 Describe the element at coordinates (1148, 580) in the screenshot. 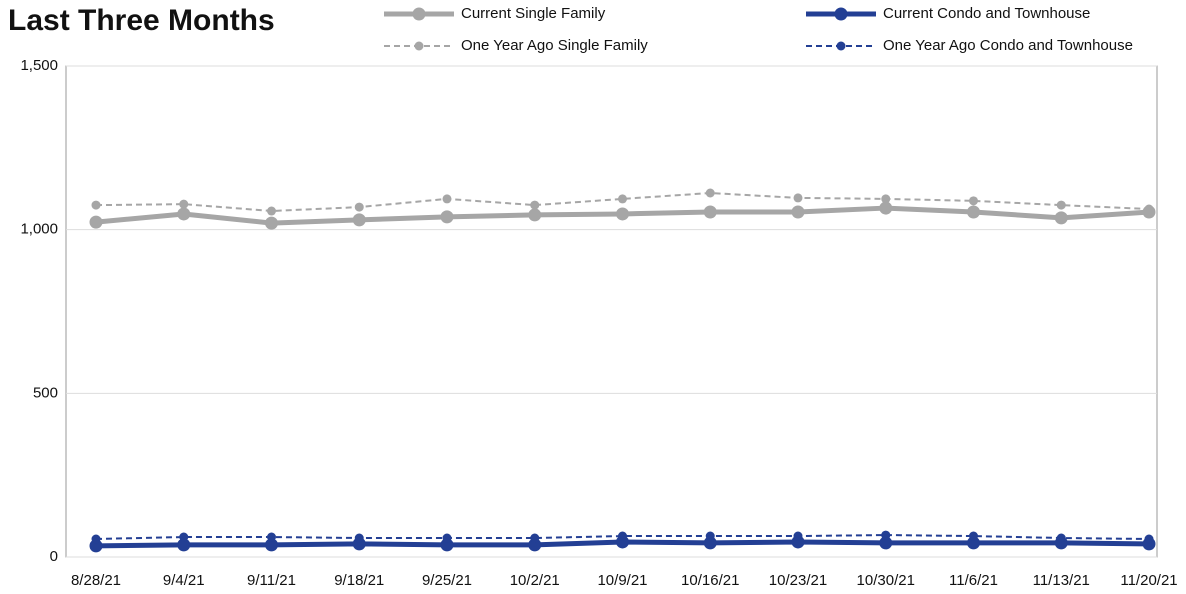

I see `x-tick-label: 11/20/21` at that location.